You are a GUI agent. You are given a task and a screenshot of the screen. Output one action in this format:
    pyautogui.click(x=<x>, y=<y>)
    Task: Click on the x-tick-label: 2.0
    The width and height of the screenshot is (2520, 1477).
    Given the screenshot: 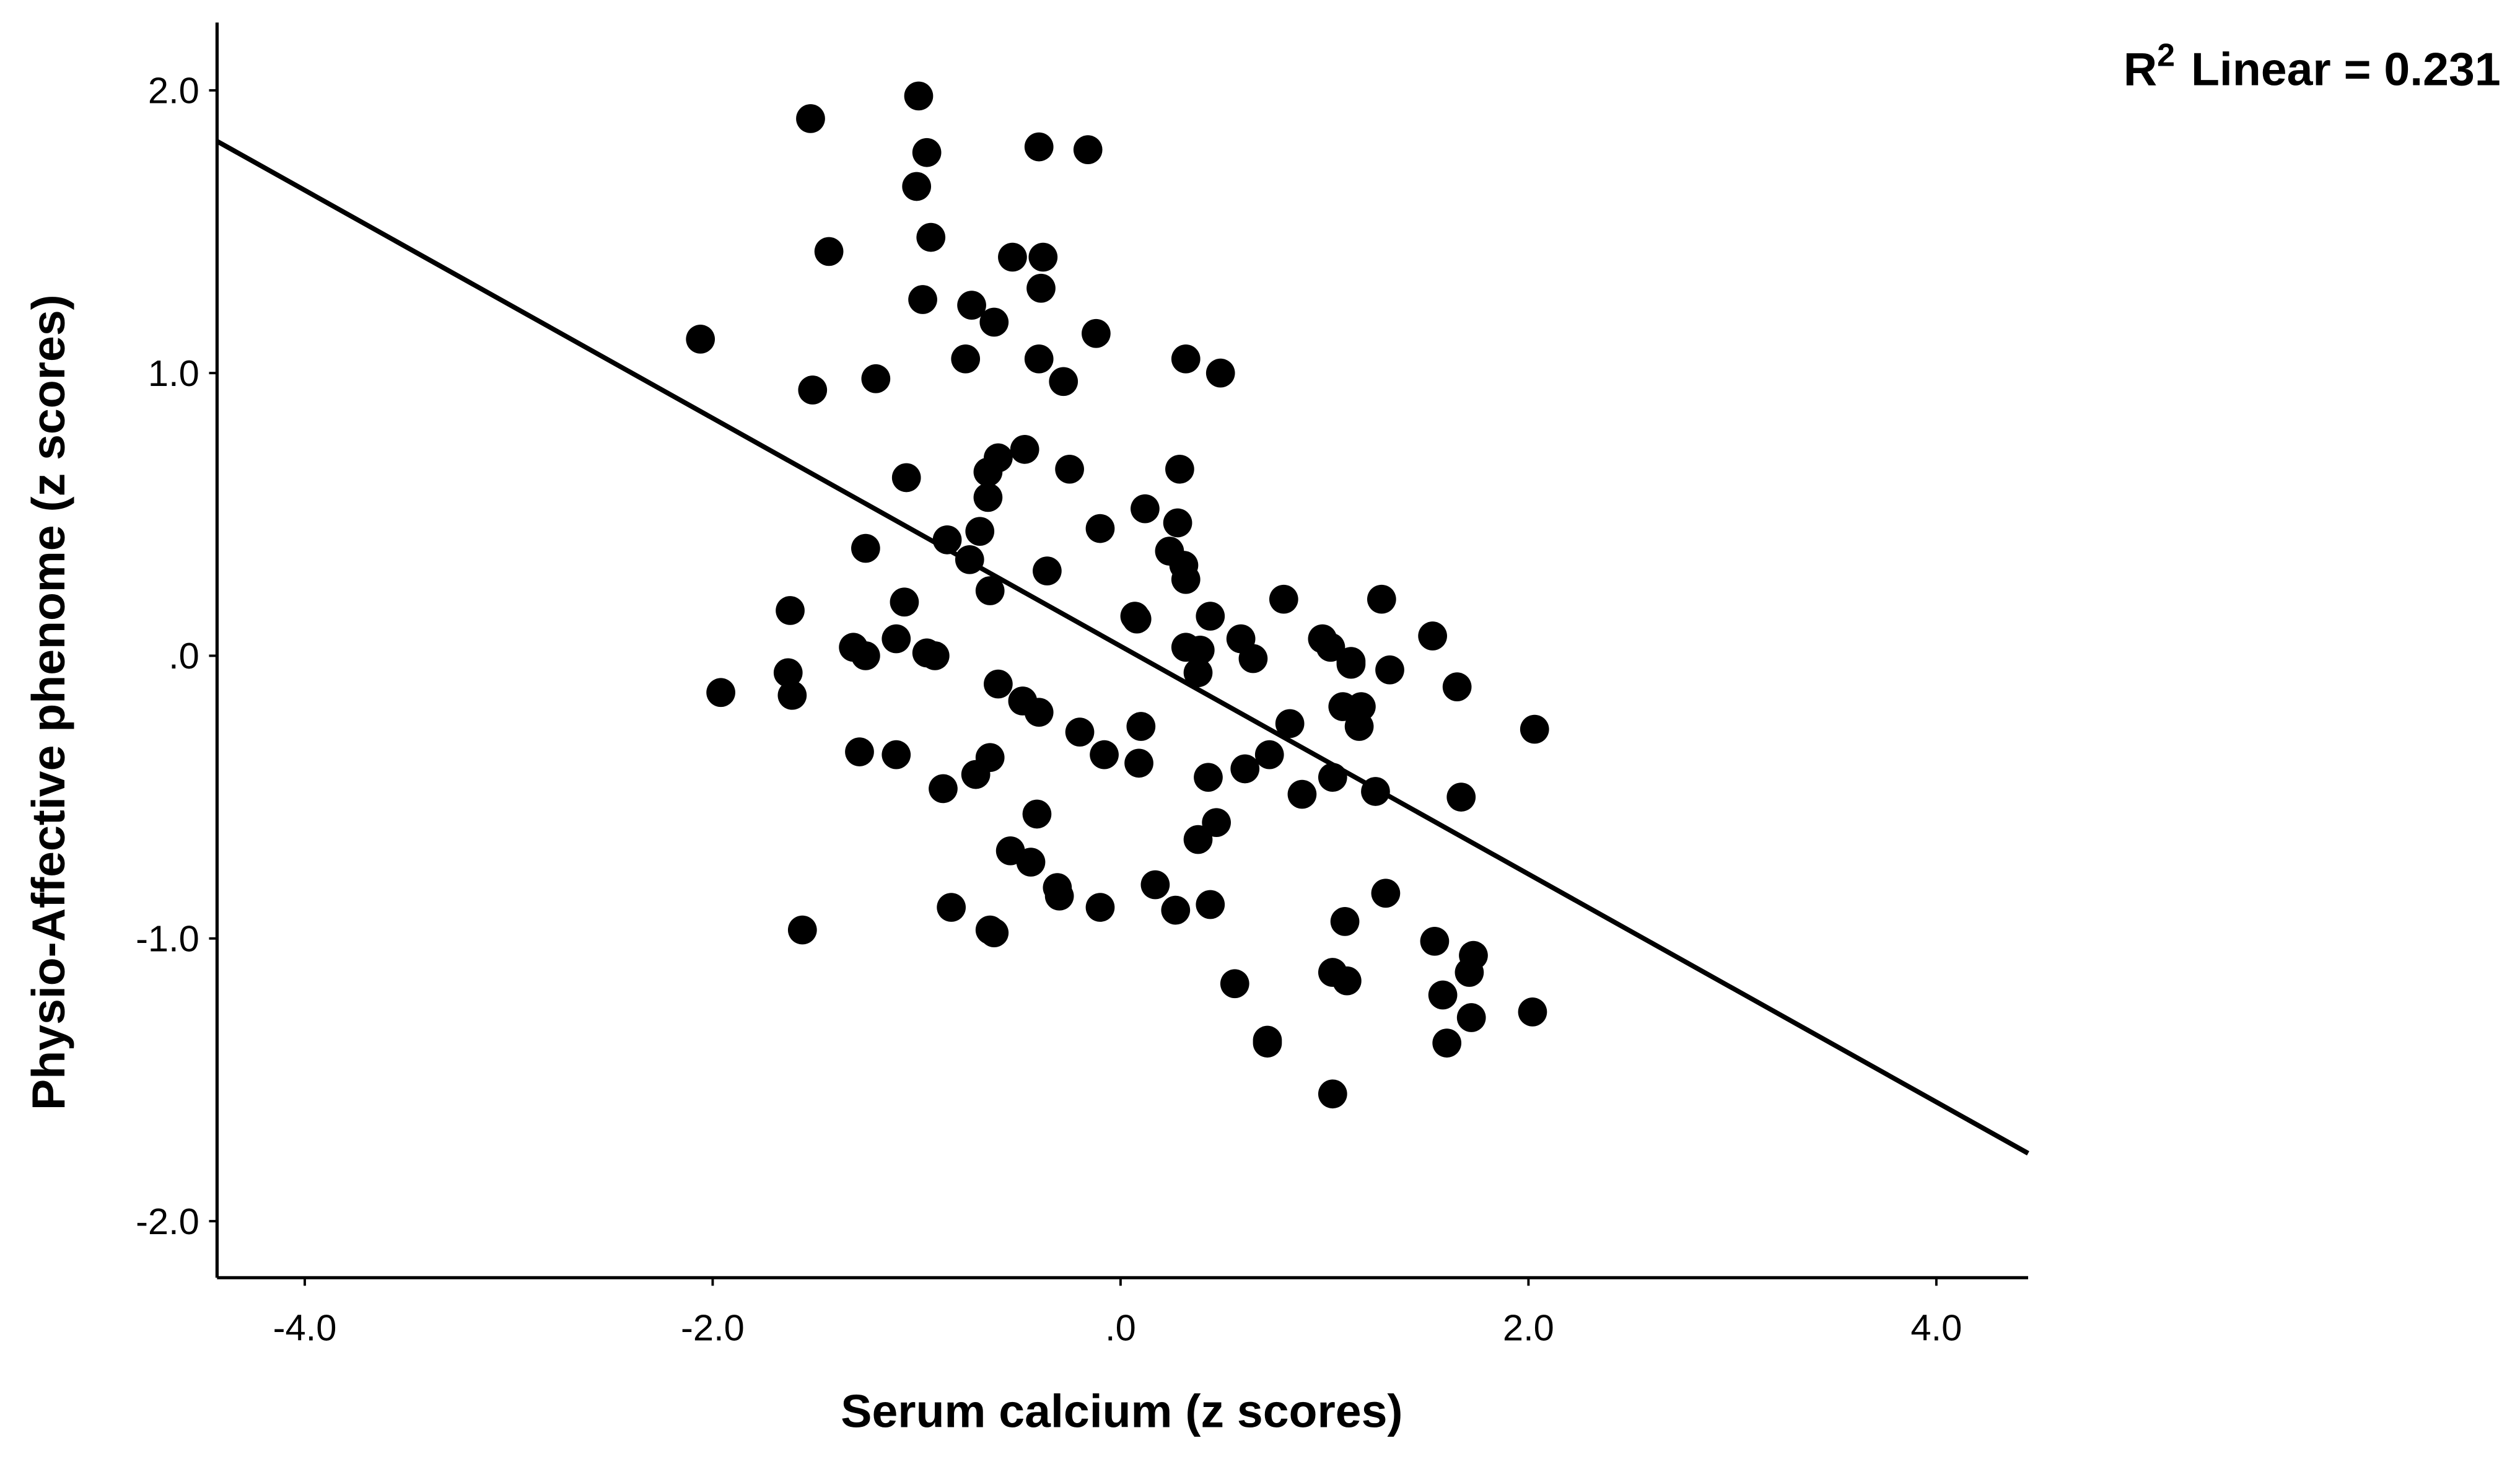 What is the action you would take?
    pyautogui.click(x=1528, y=1327)
    